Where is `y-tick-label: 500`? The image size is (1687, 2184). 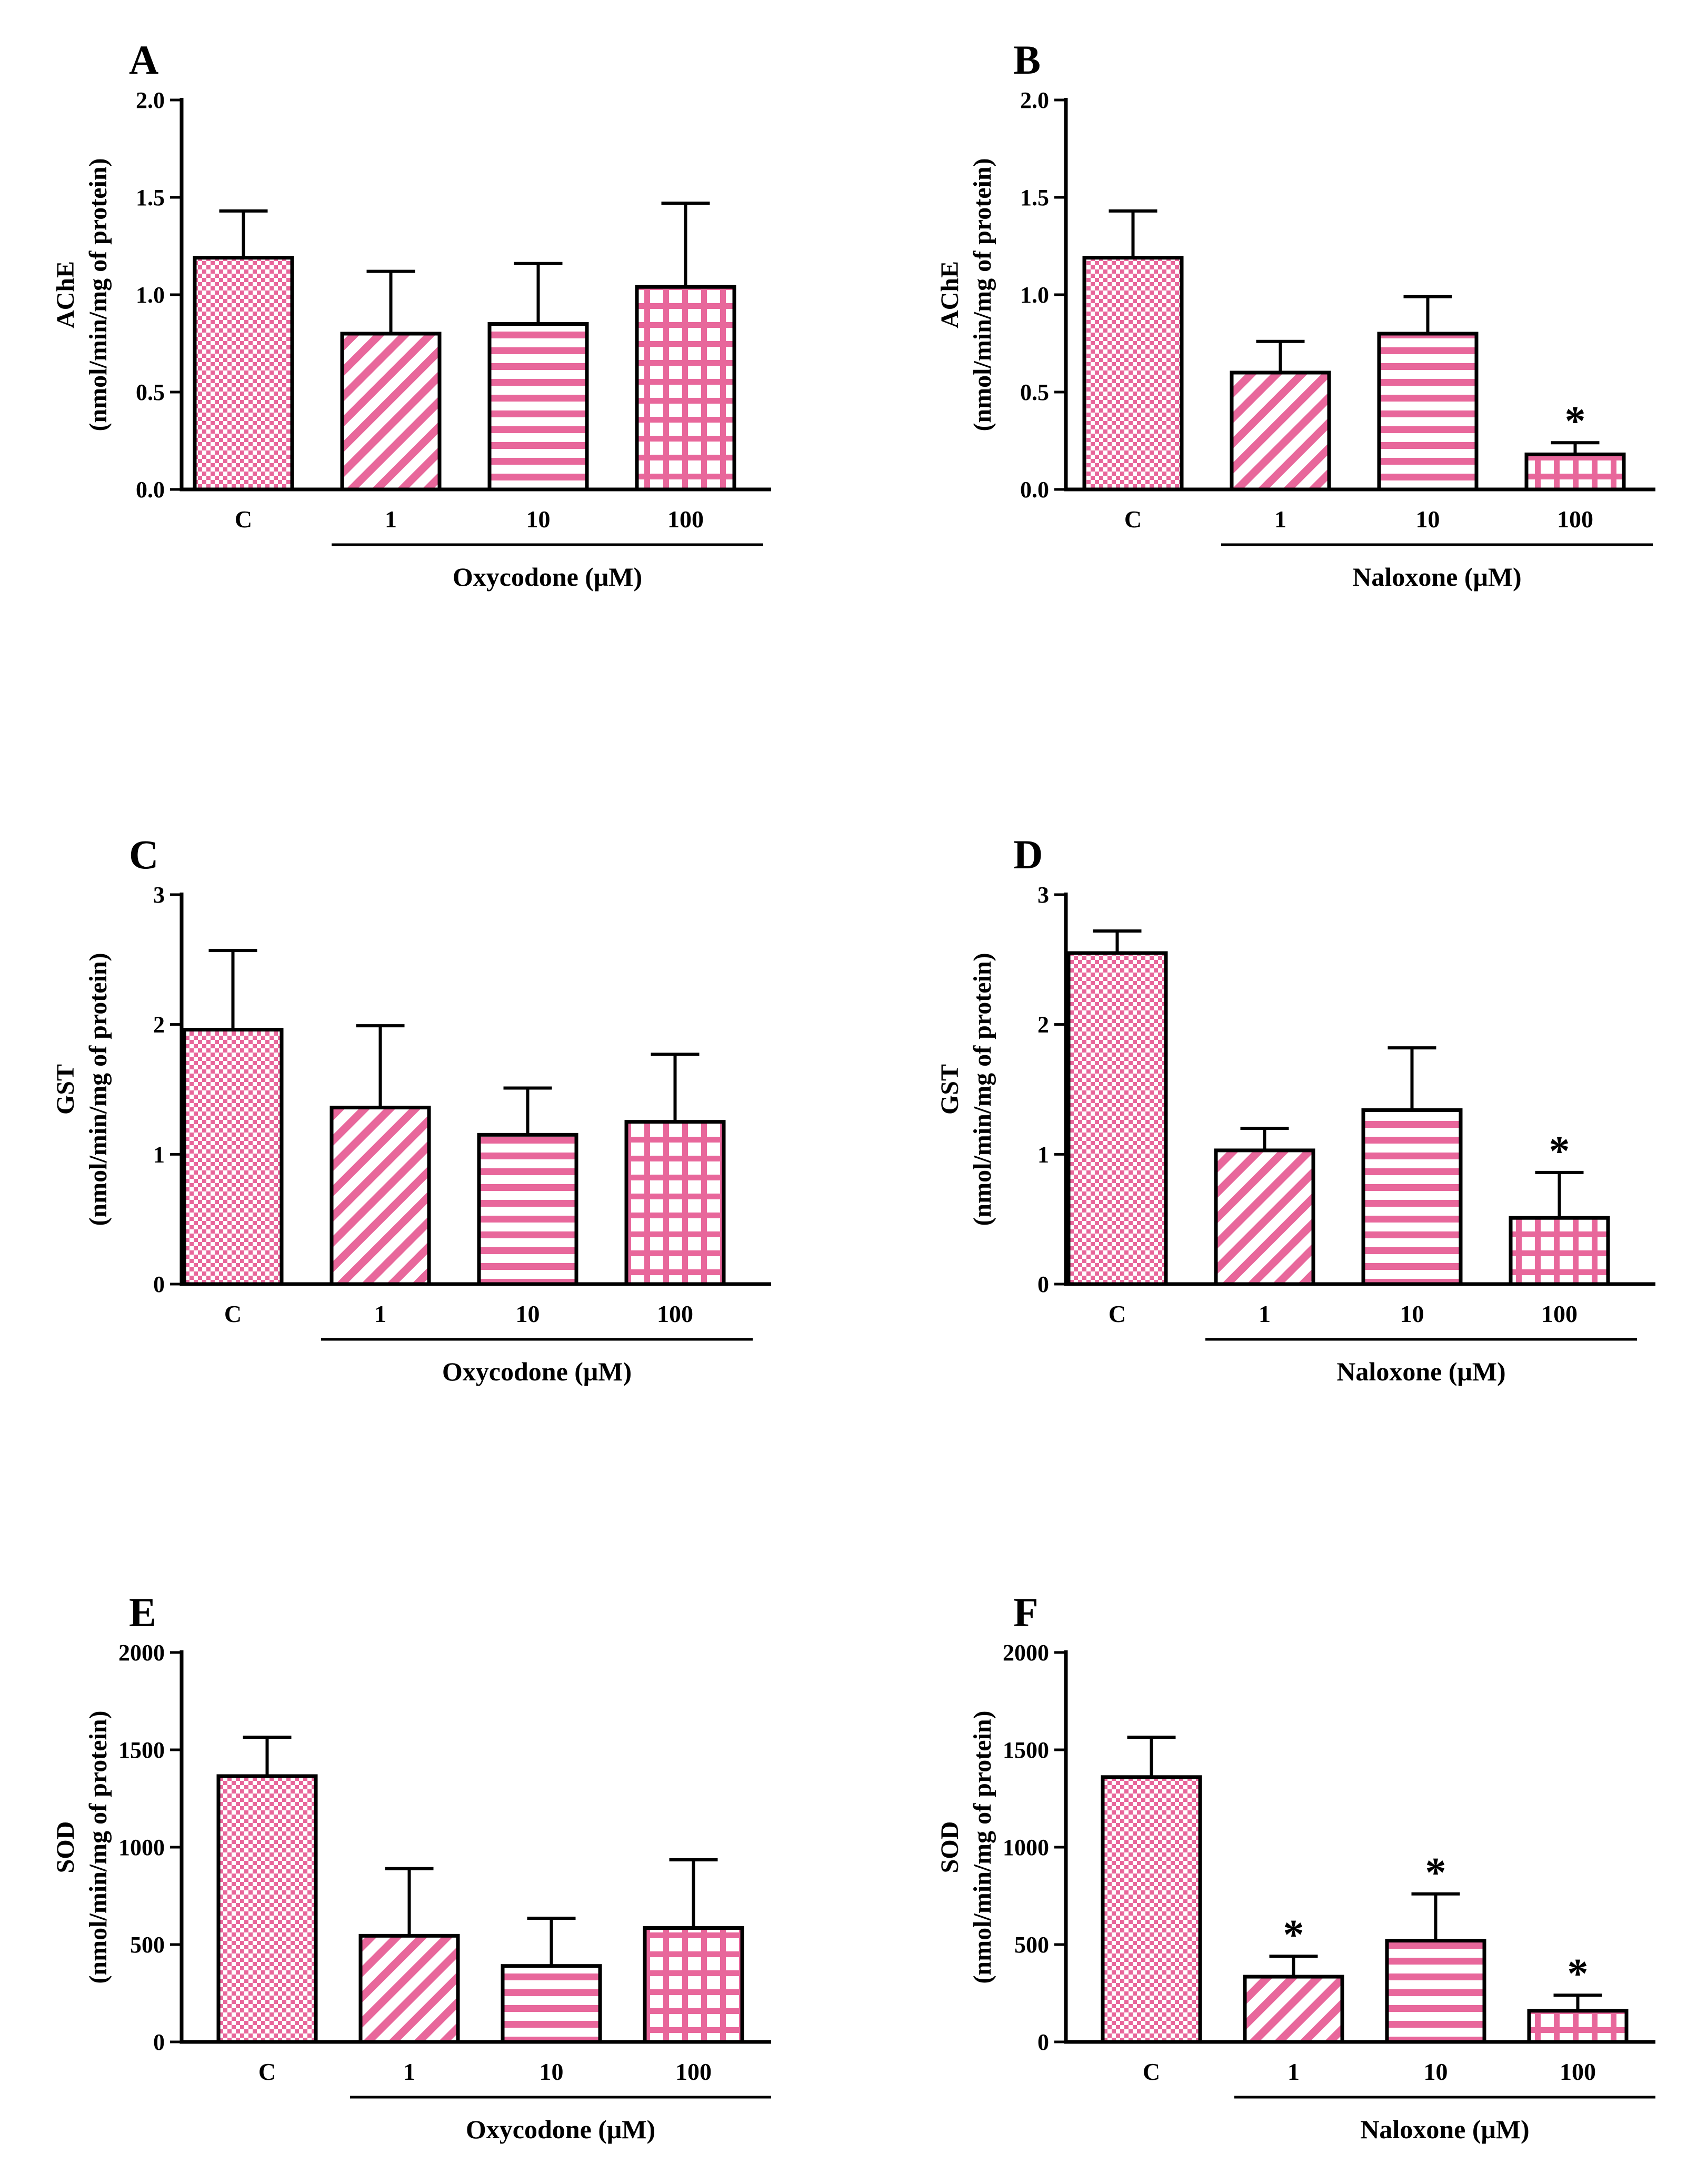
y-tick-label: 500 is located at coordinates (147, 1945).